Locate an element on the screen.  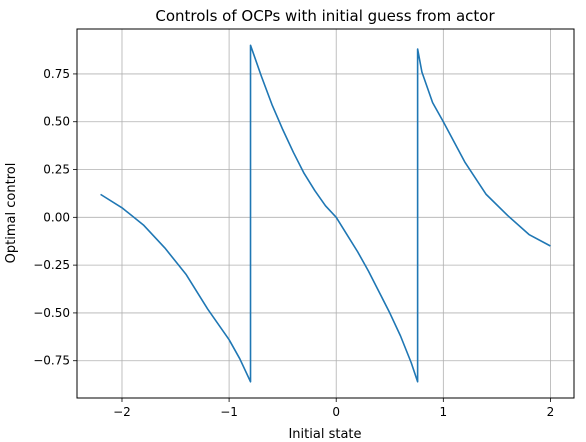
x-tick-label: −2 is located at coordinates (122, 412).